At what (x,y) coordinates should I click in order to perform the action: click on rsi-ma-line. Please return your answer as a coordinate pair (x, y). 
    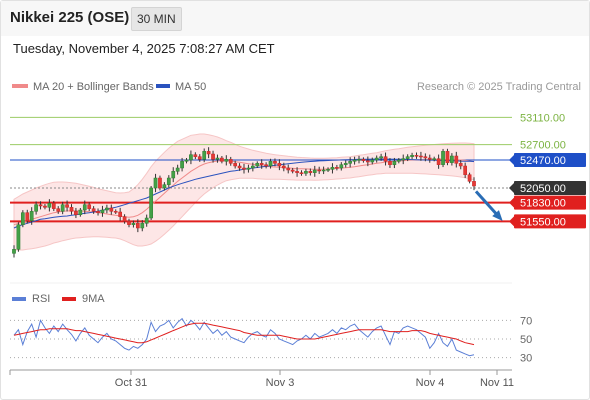
    Looking at the image, I should click on (244, 334).